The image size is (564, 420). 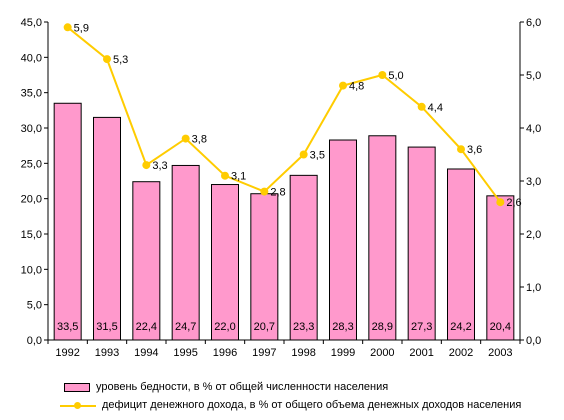 I want to click on bar-value-label: 24,2, so click(x=460, y=327).